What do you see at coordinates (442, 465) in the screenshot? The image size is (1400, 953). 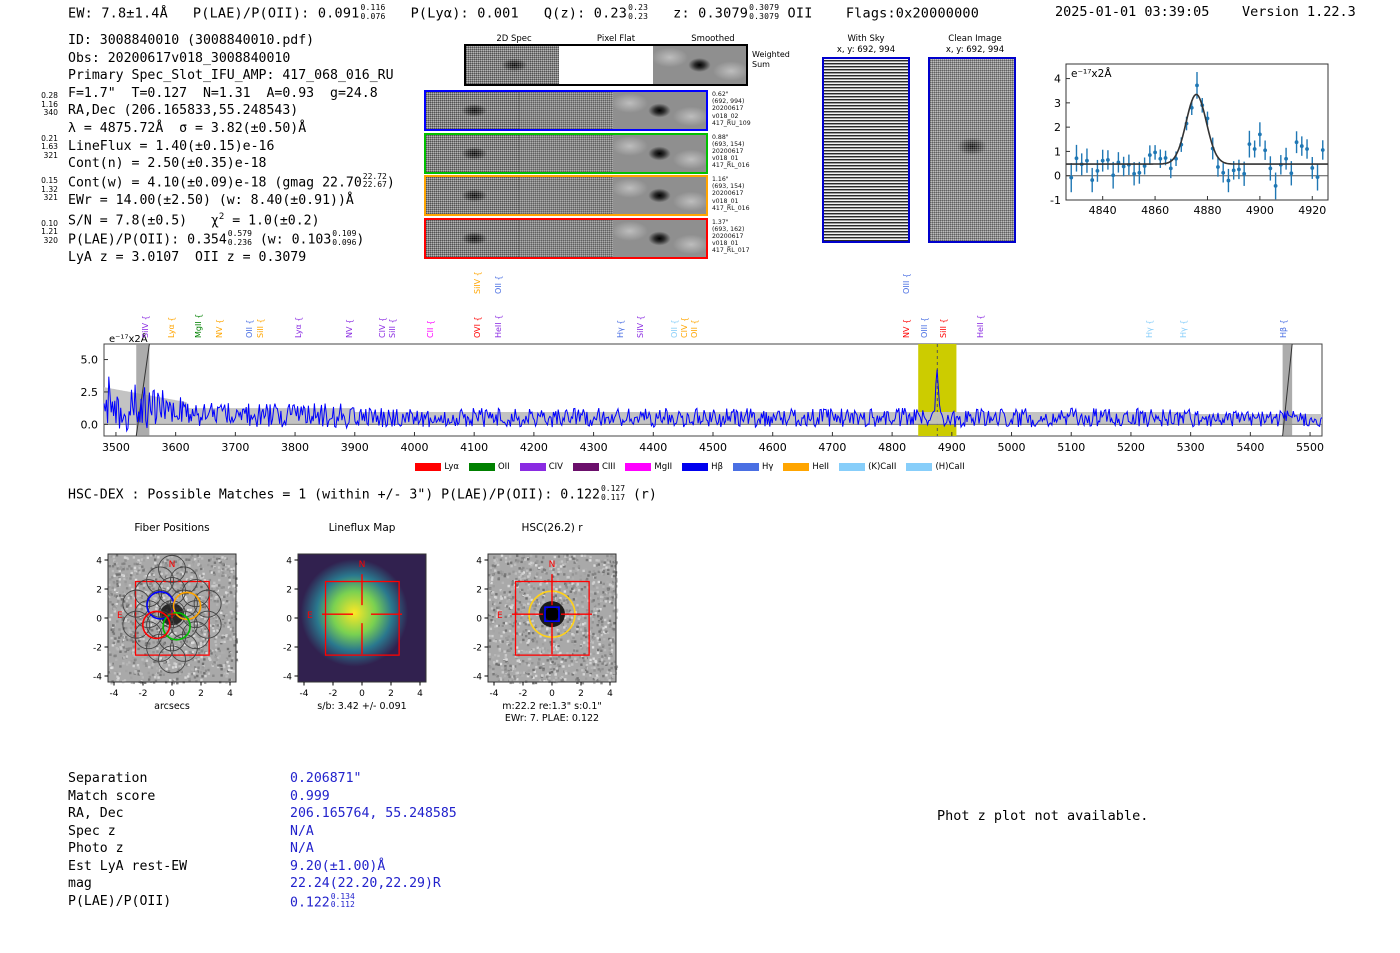 I see `legend-item-lyα: Lyα` at bounding box center [442, 465].